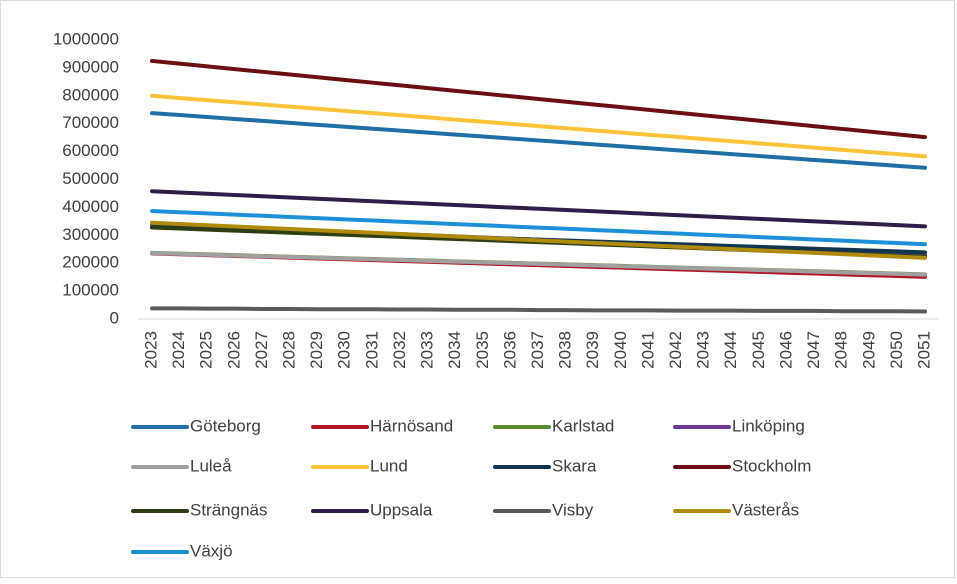  What do you see at coordinates (573, 509) in the screenshot?
I see `legend-label: Visby` at bounding box center [573, 509].